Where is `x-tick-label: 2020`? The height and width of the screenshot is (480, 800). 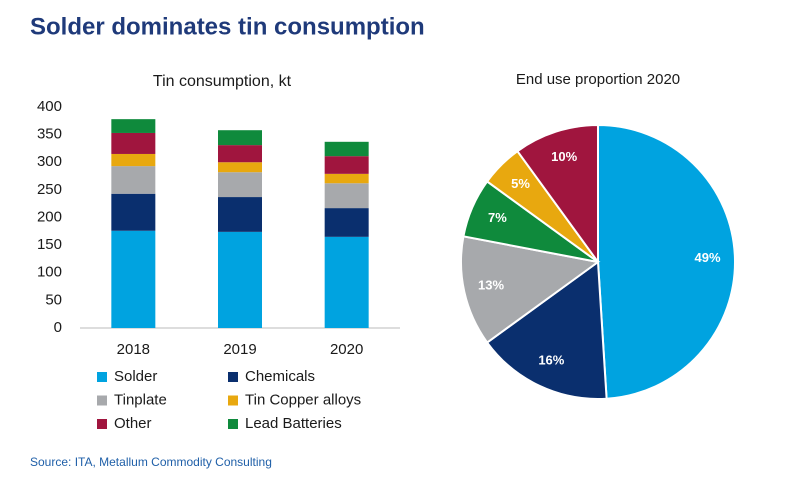
x-tick-label: 2020 is located at coordinates (346, 349).